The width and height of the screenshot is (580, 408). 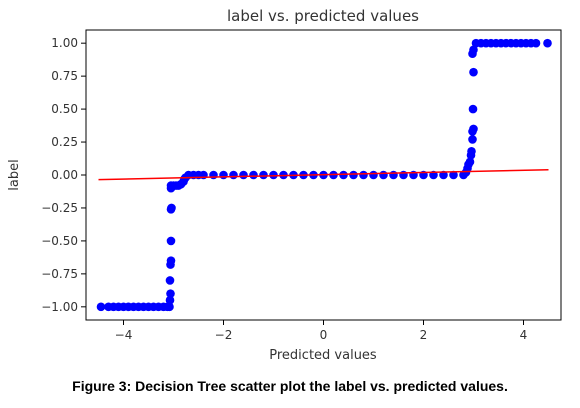 I want to click on chart-title: label vs. predicted values, so click(x=323, y=16).